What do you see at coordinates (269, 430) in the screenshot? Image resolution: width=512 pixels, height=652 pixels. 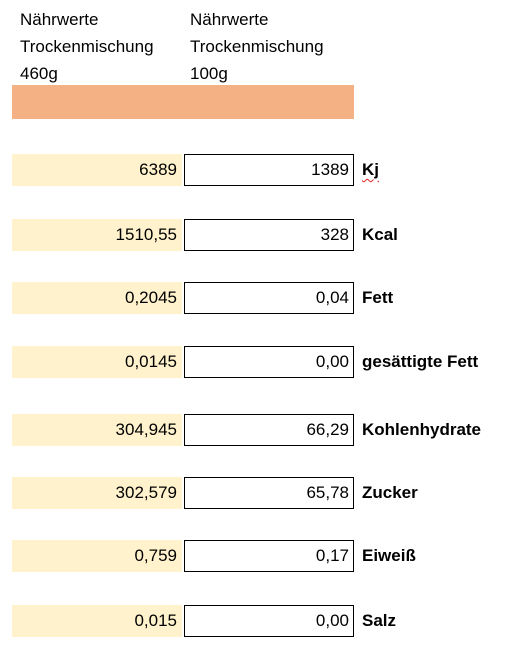 I see `value-100g: 66,29` at bounding box center [269, 430].